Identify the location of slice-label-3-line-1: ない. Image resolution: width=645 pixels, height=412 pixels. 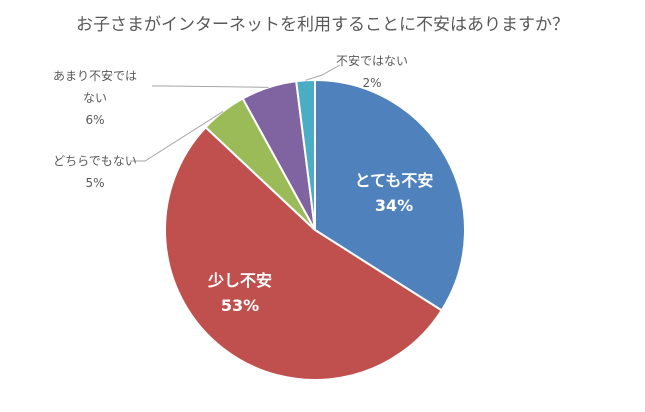
(95, 98).